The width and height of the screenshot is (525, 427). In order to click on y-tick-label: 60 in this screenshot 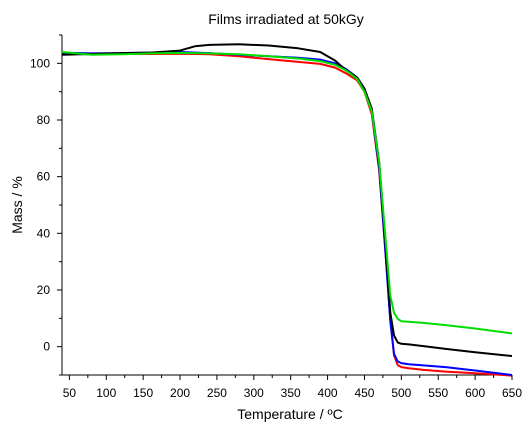, I will do `click(44, 177)`.